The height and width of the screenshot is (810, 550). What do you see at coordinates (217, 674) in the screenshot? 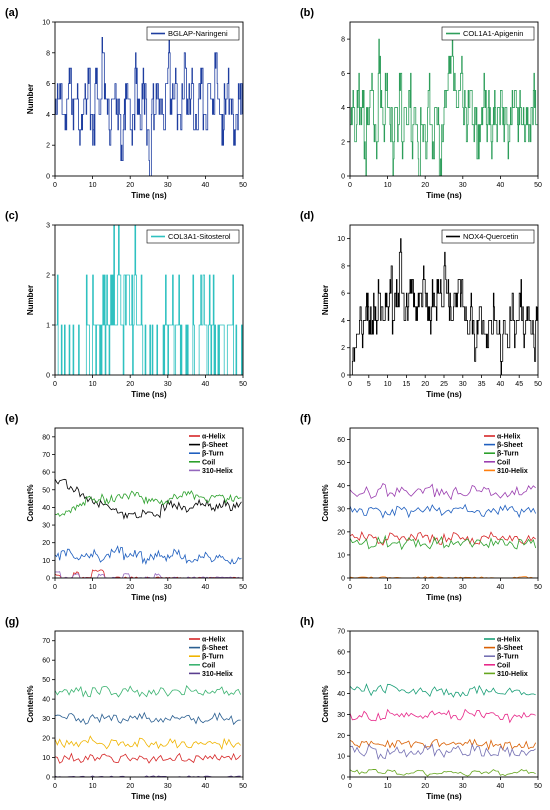
I see `legend-label: 310-Helix` at bounding box center [217, 674].